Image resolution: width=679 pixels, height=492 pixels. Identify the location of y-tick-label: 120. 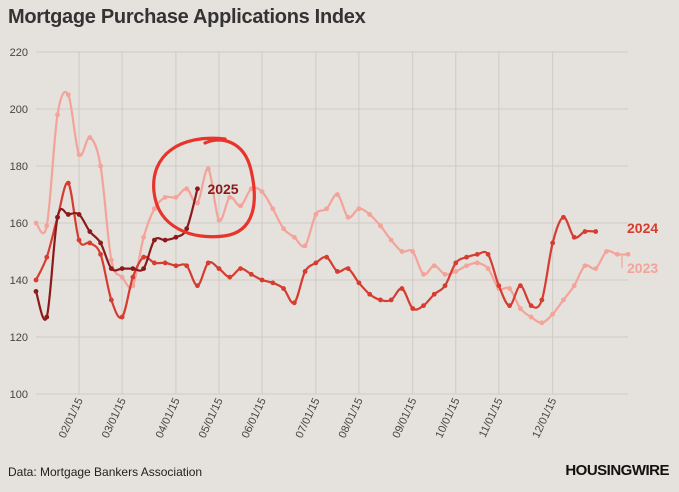
(19, 338).